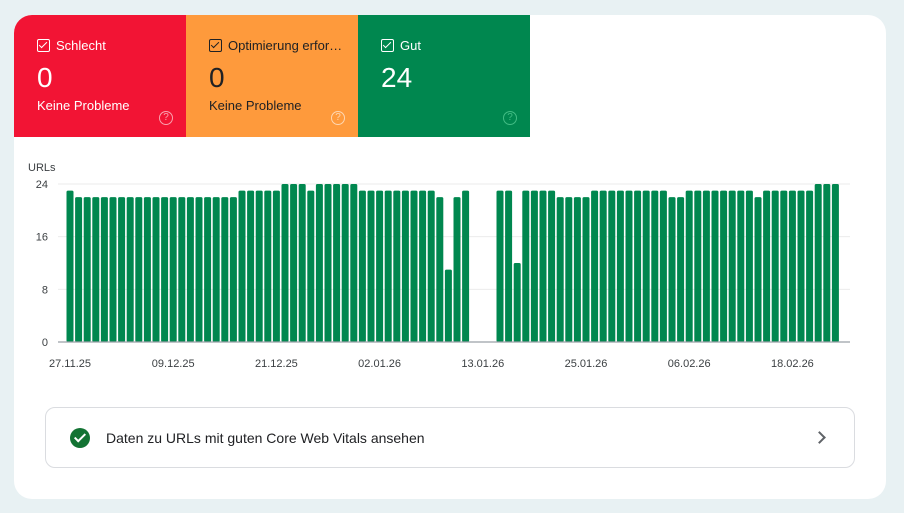  I want to click on x-tick-label: 13.01.26, so click(482, 364).